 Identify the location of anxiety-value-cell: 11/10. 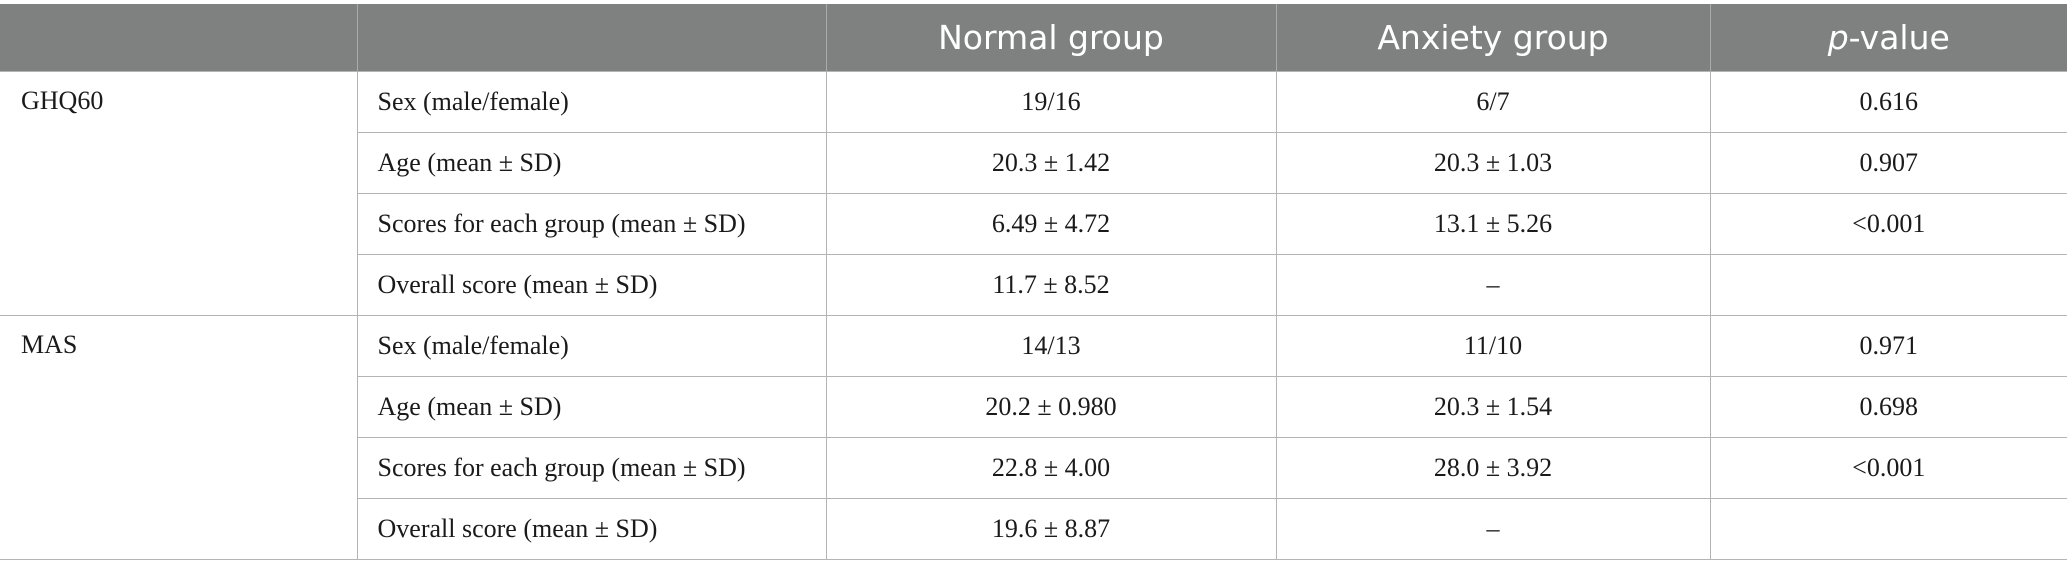
(1493, 346).